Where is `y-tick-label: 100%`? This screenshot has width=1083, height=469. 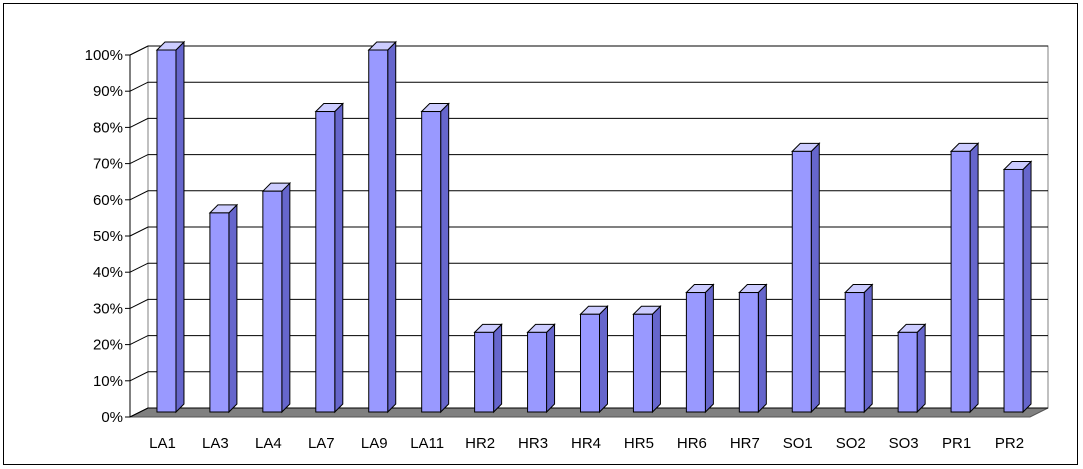
y-tick-label: 100% is located at coordinates (104, 55).